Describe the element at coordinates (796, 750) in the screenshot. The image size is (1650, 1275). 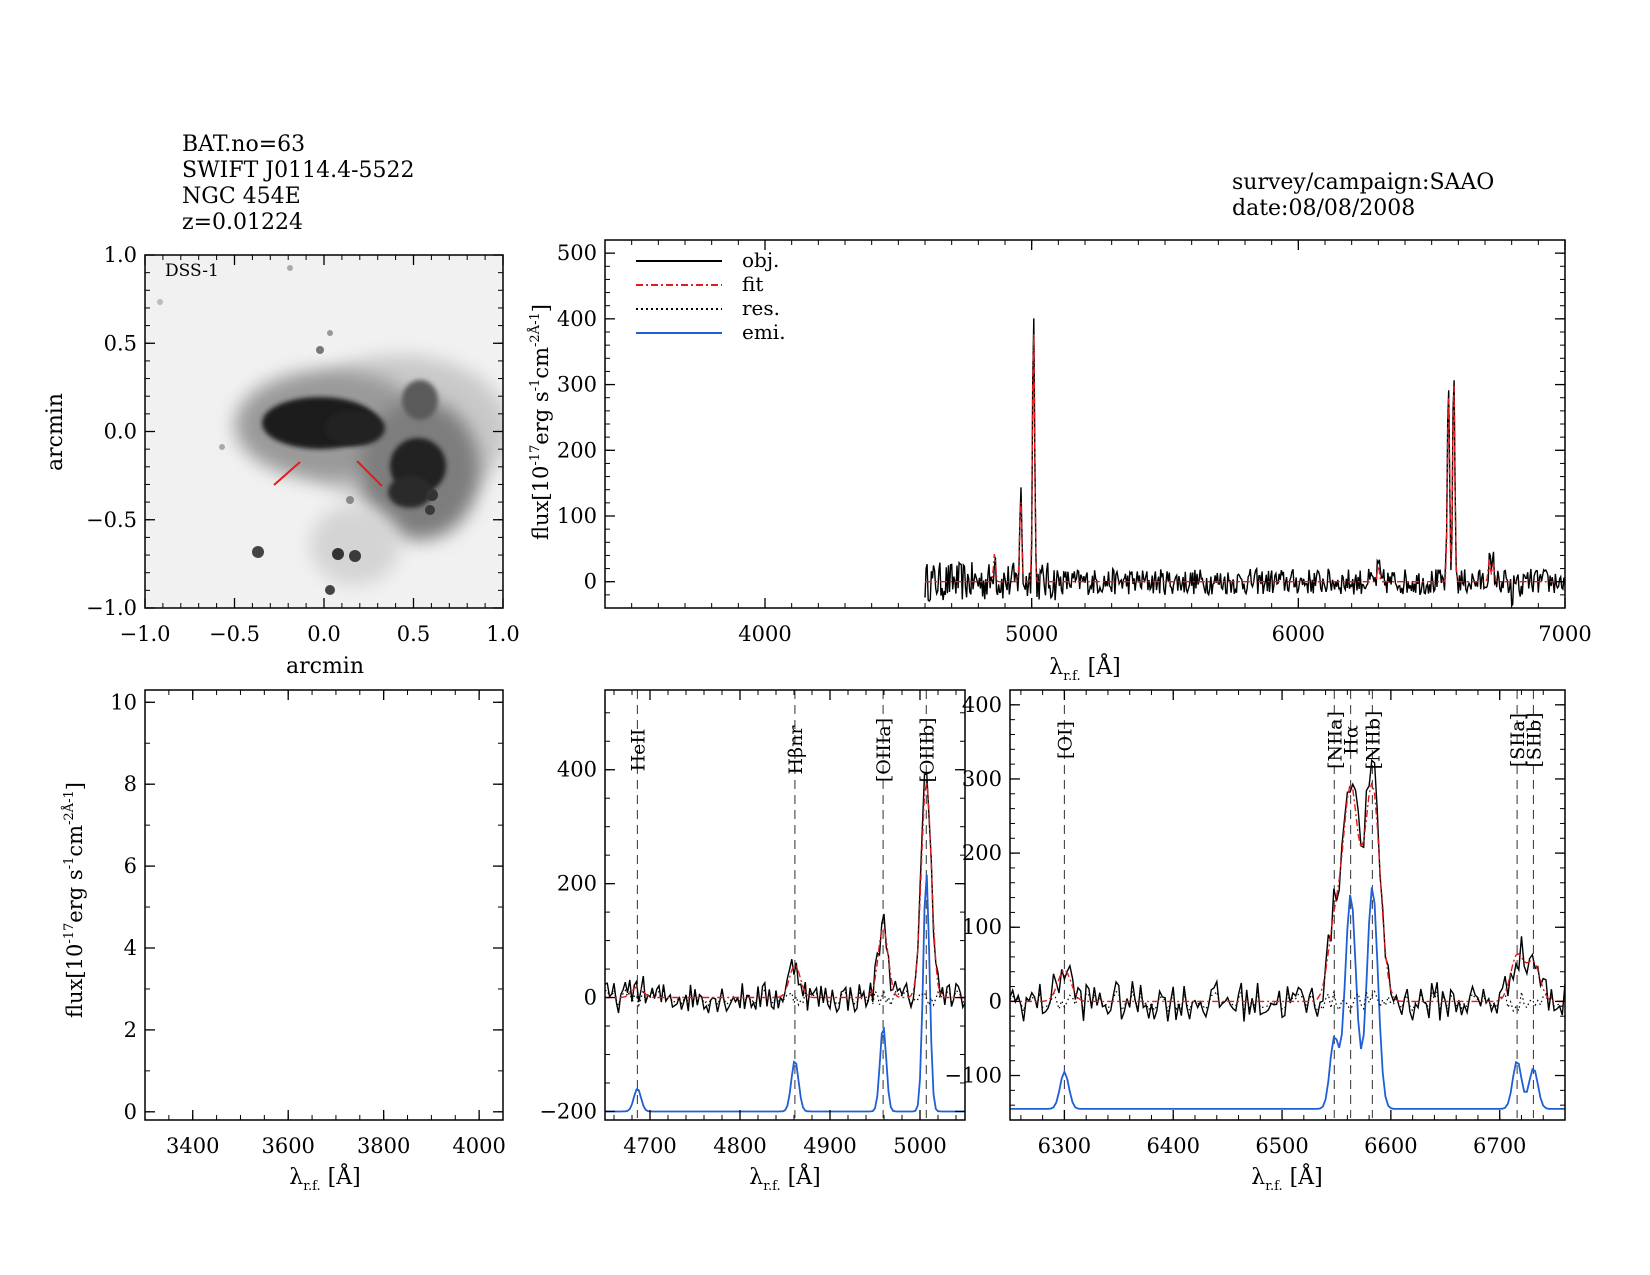
I see `line-label: Hβnr` at that location.